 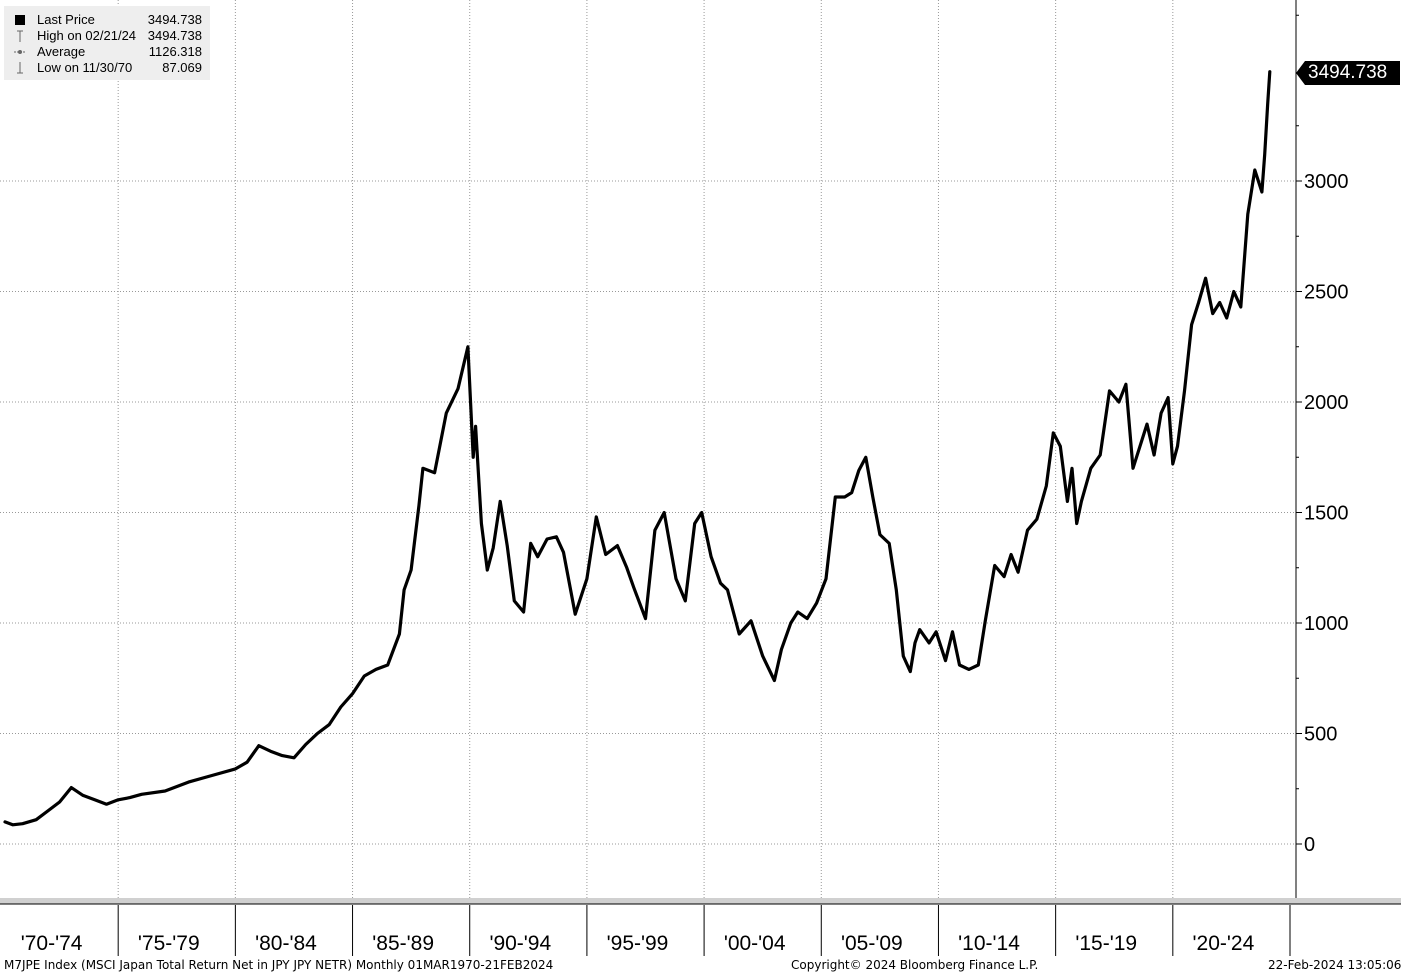 I want to click on legend-value: 87.069, so click(x=182, y=67).